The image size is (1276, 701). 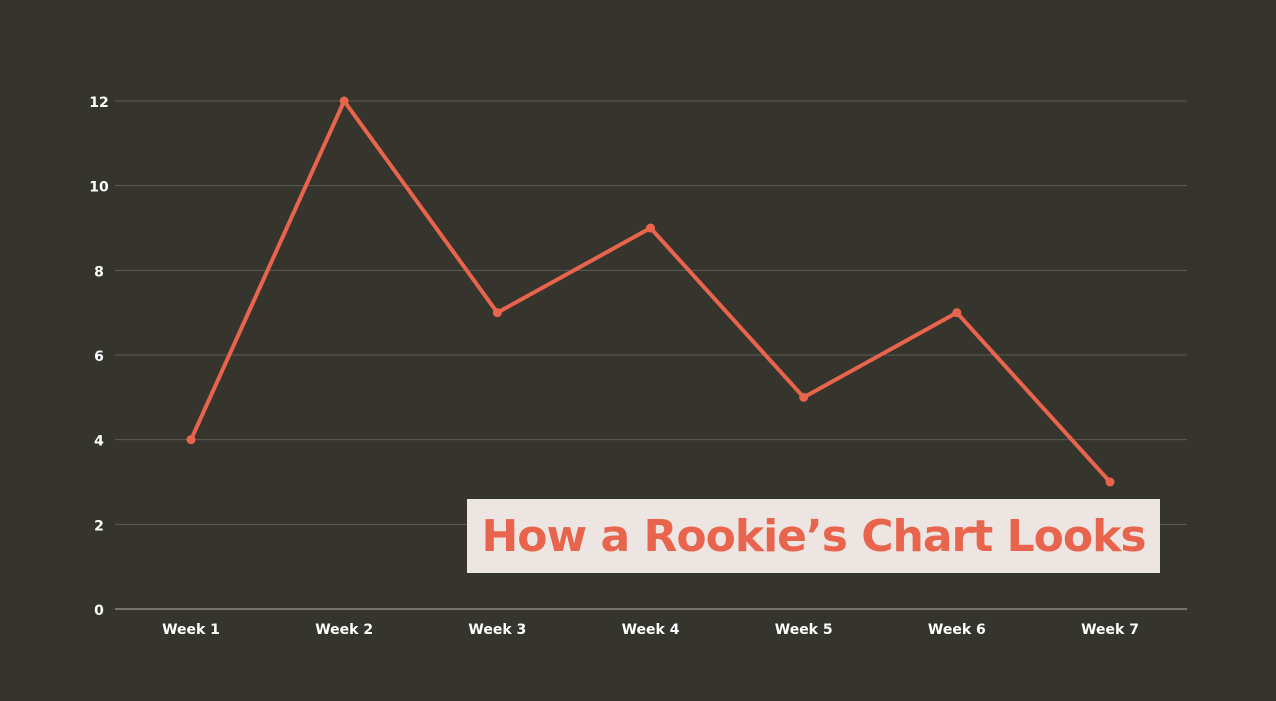 I want to click on x-tick-label: Week 2, so click(x=344, y=630).